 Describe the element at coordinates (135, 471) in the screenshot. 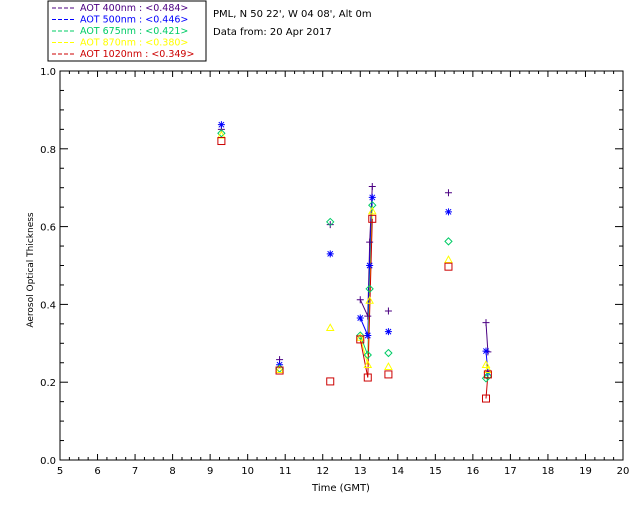

I see `x-tick-label: 7` at that location.